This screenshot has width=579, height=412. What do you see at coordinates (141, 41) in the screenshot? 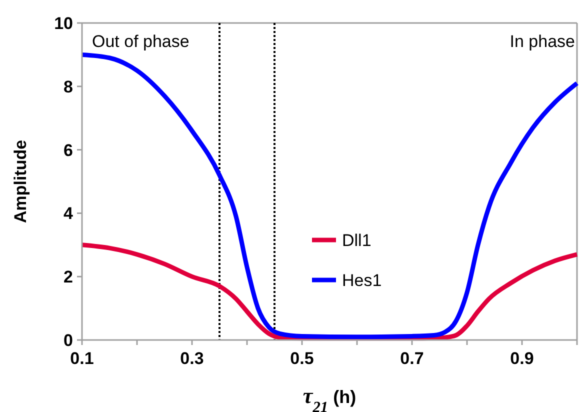
I see `annotation: Out of phase` at bounding box center [141, 41].